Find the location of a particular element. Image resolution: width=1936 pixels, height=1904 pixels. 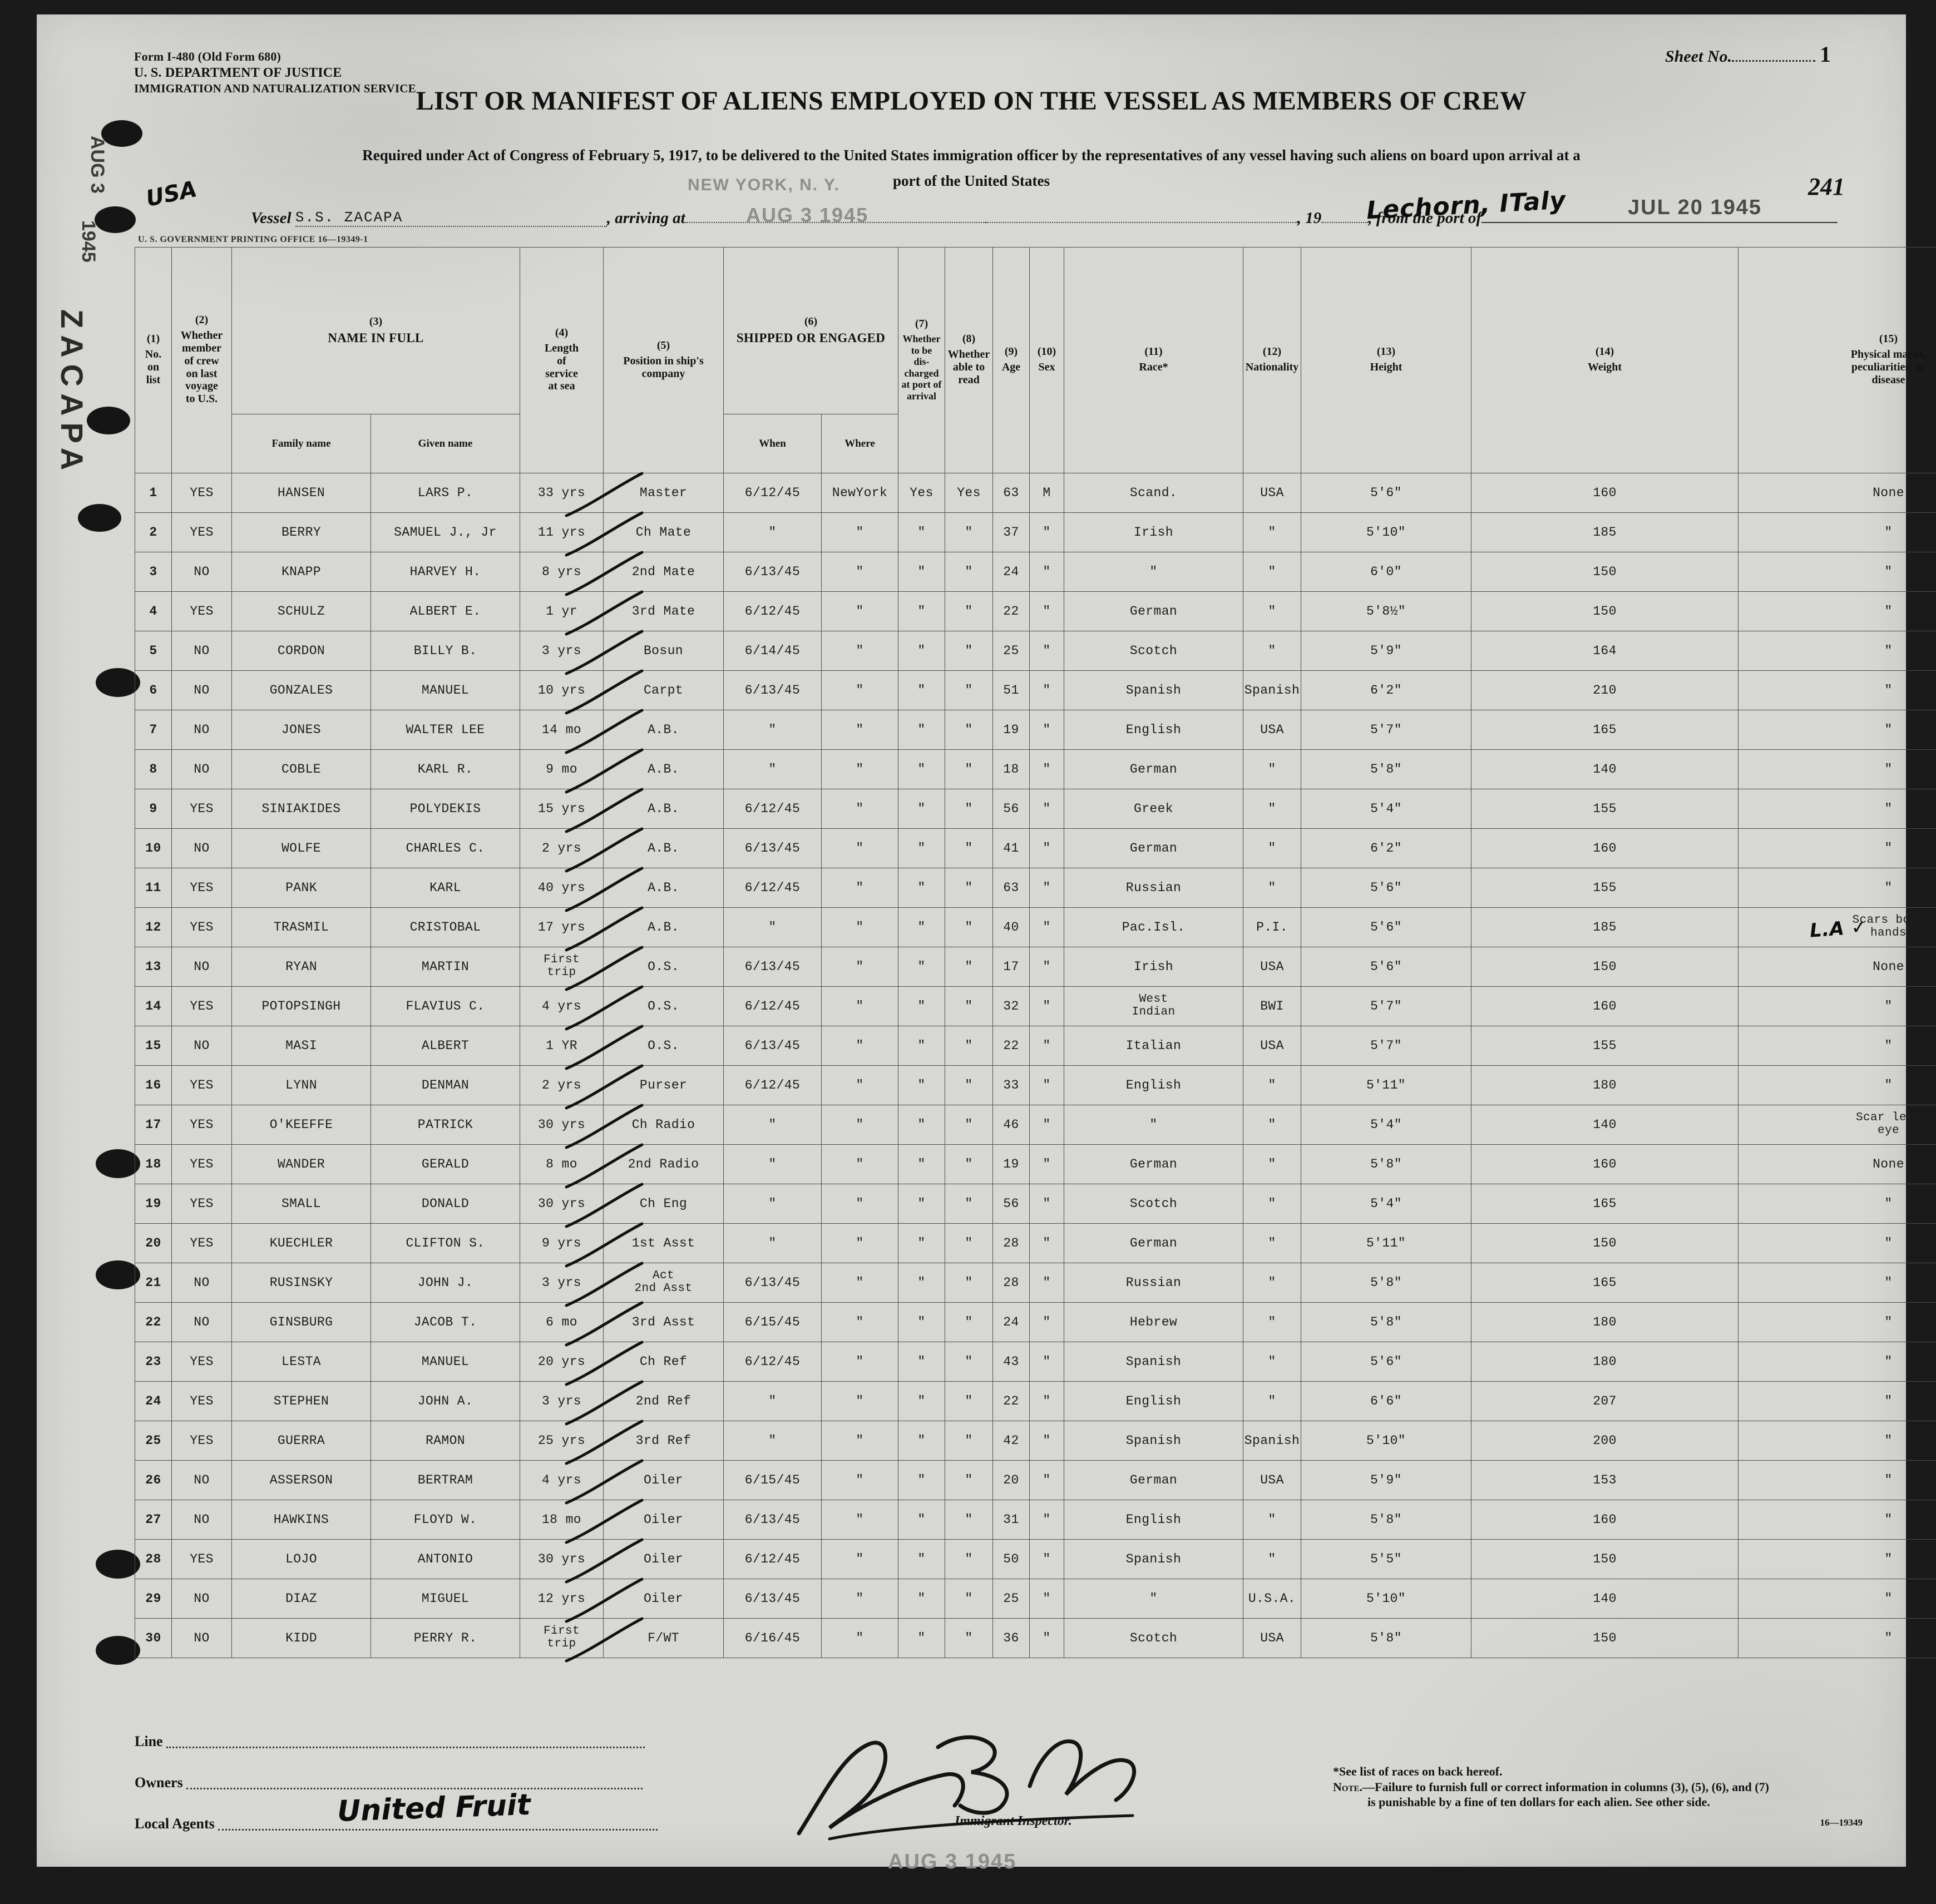

cell-height: 5'8" is located at coordinates (1386, 1164).